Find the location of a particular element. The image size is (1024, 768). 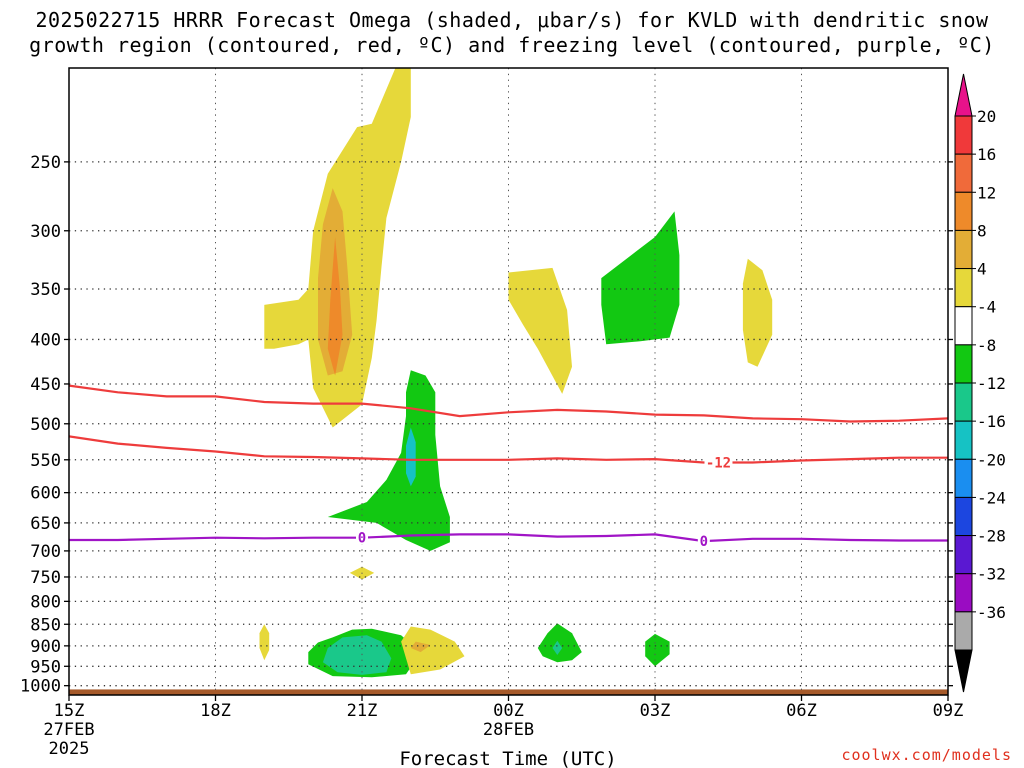

x-tick-label: 21Z is located at coordinates (362, 711).